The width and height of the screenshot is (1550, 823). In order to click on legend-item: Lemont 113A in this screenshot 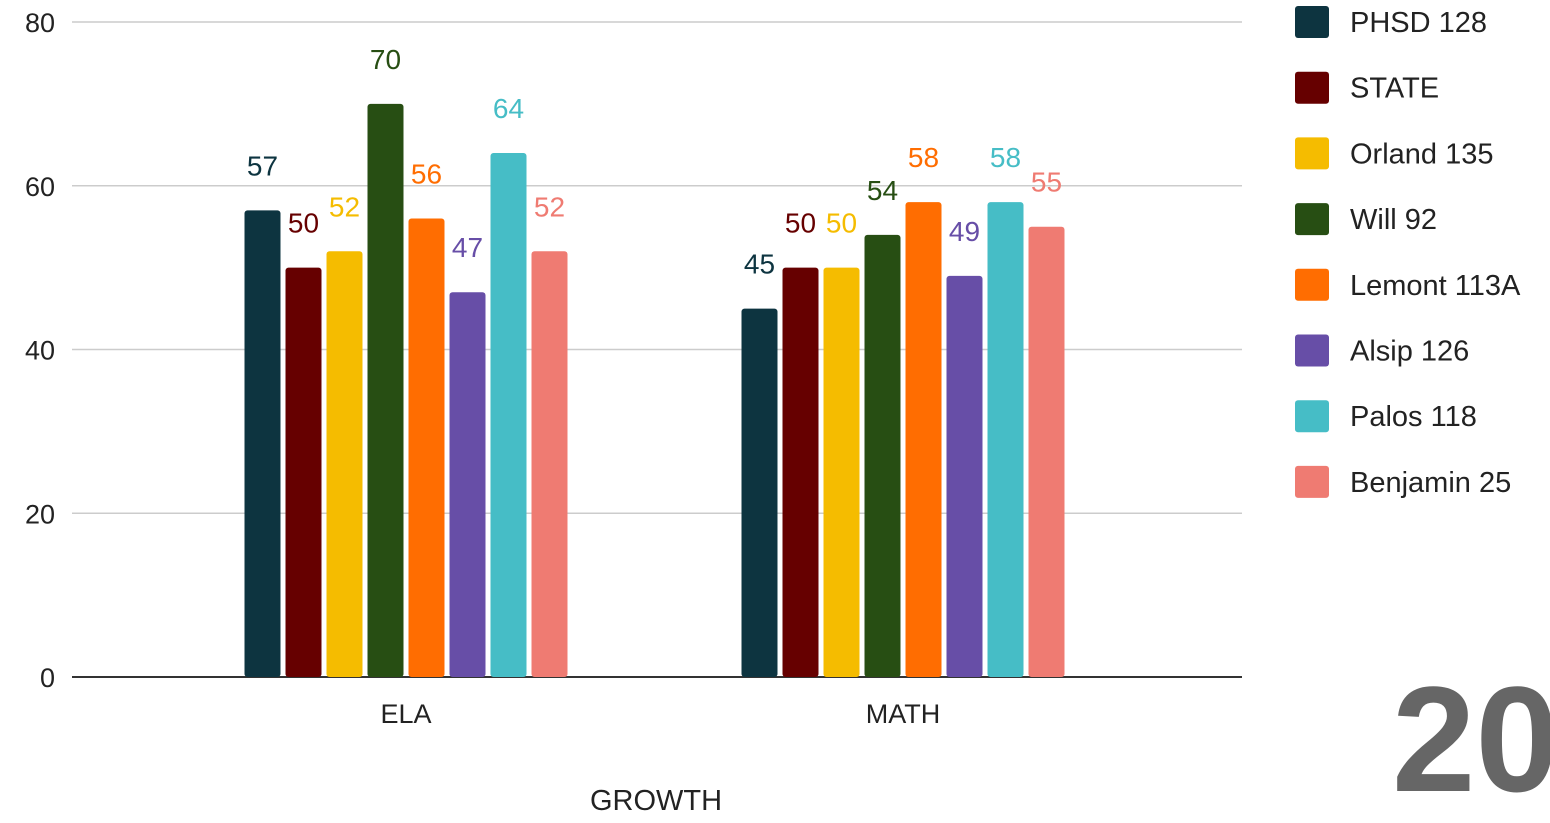, I will do `click(1408, 285)`.